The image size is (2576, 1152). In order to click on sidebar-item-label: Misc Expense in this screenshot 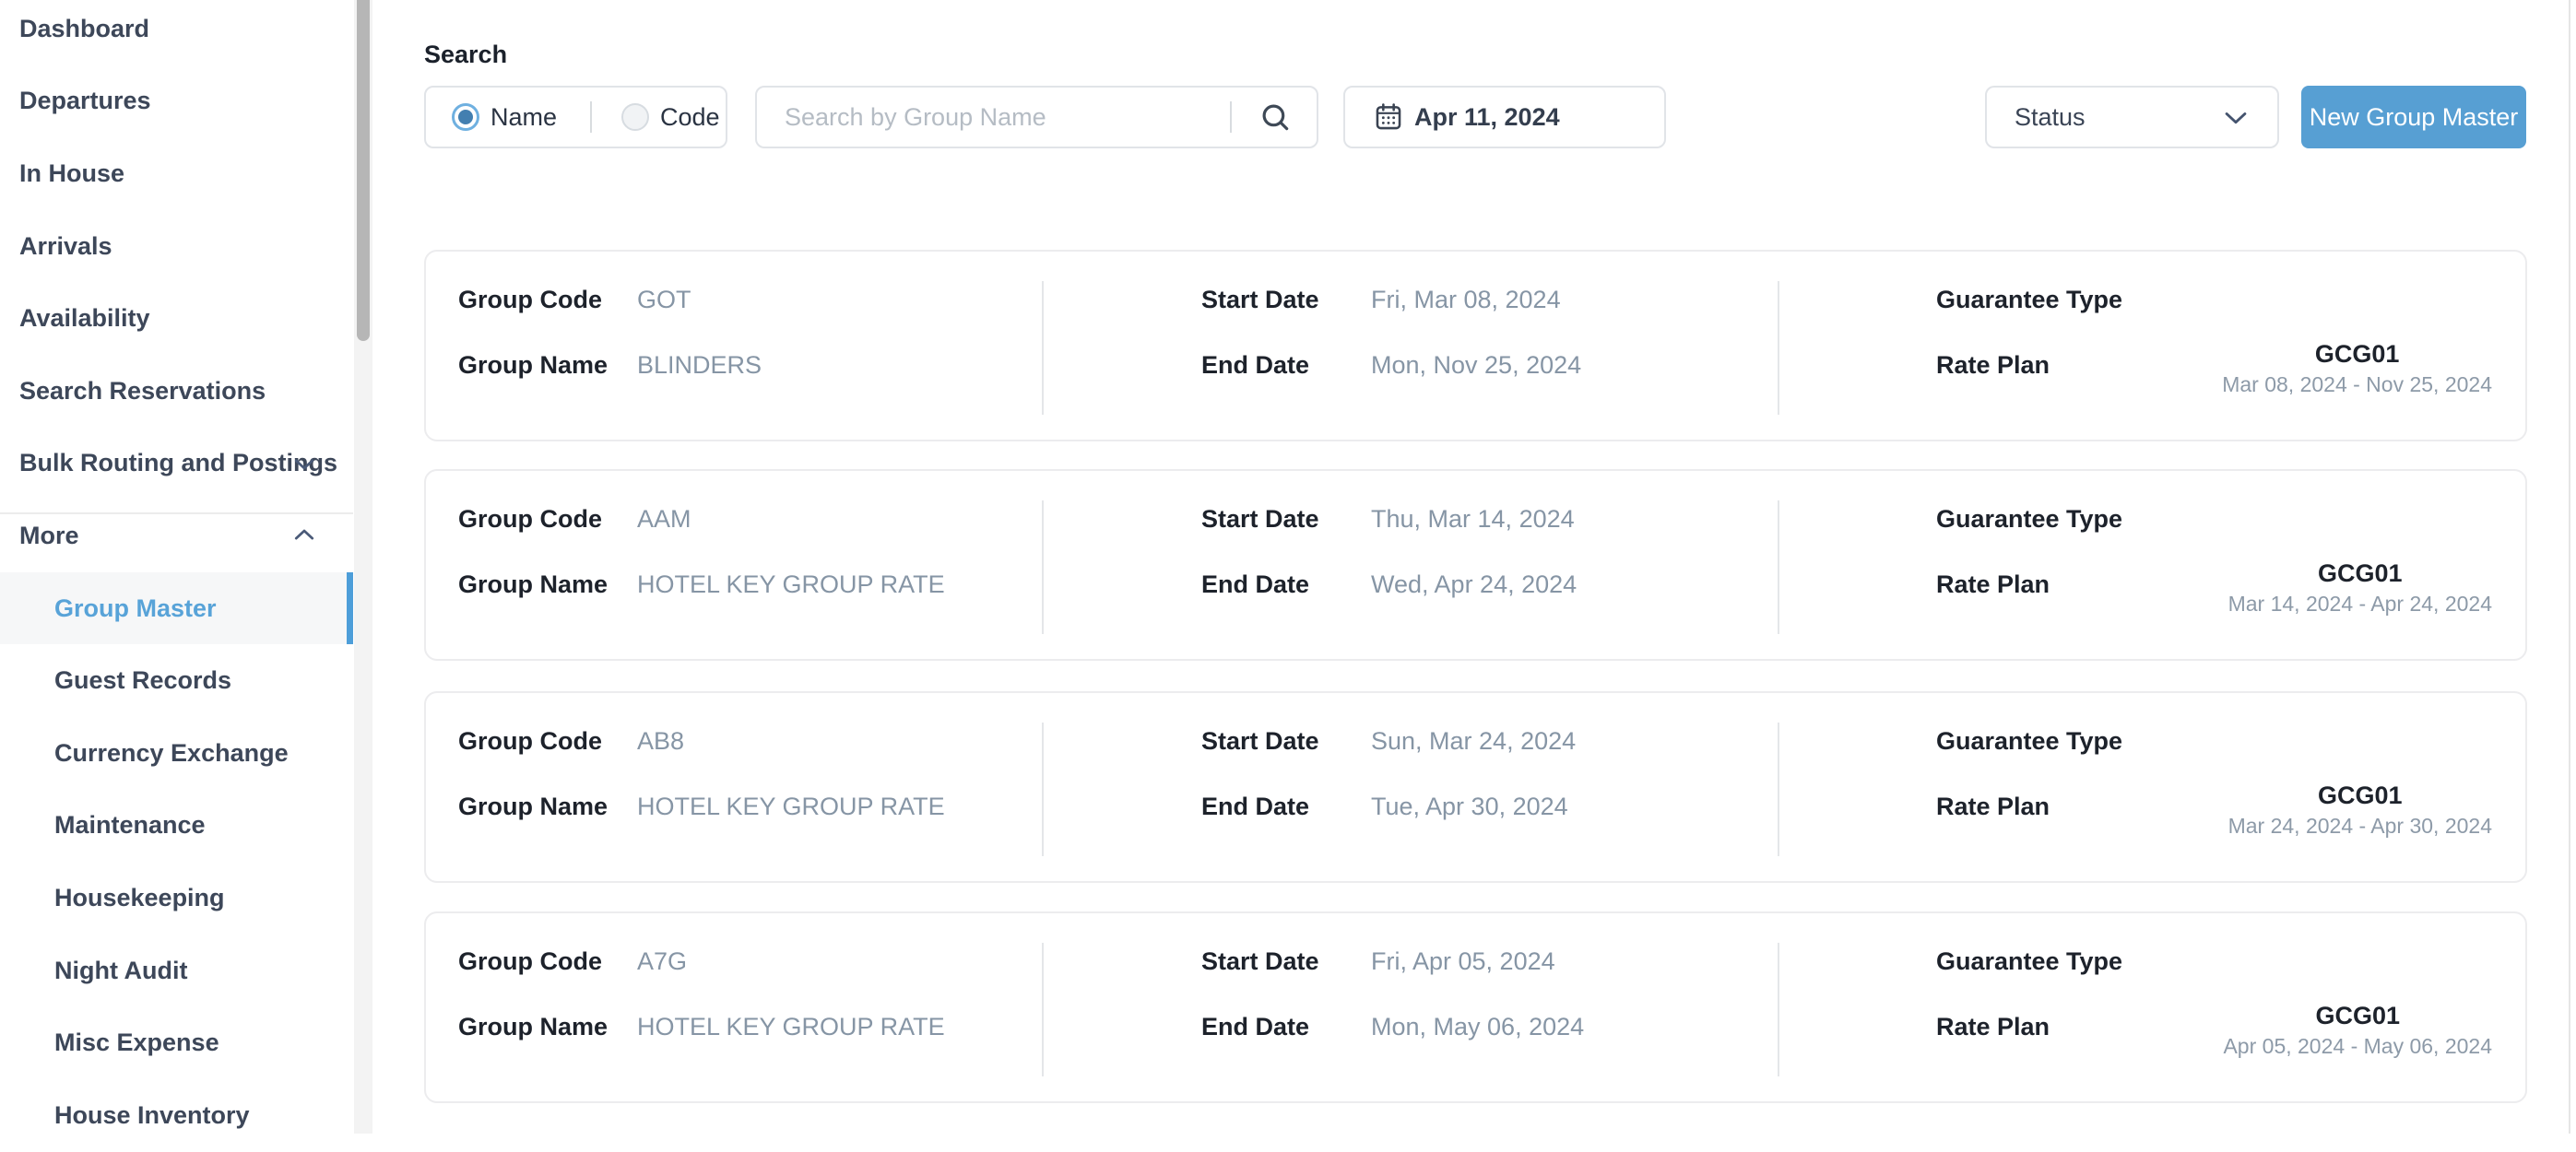, I will do `click(136, 1043)`.